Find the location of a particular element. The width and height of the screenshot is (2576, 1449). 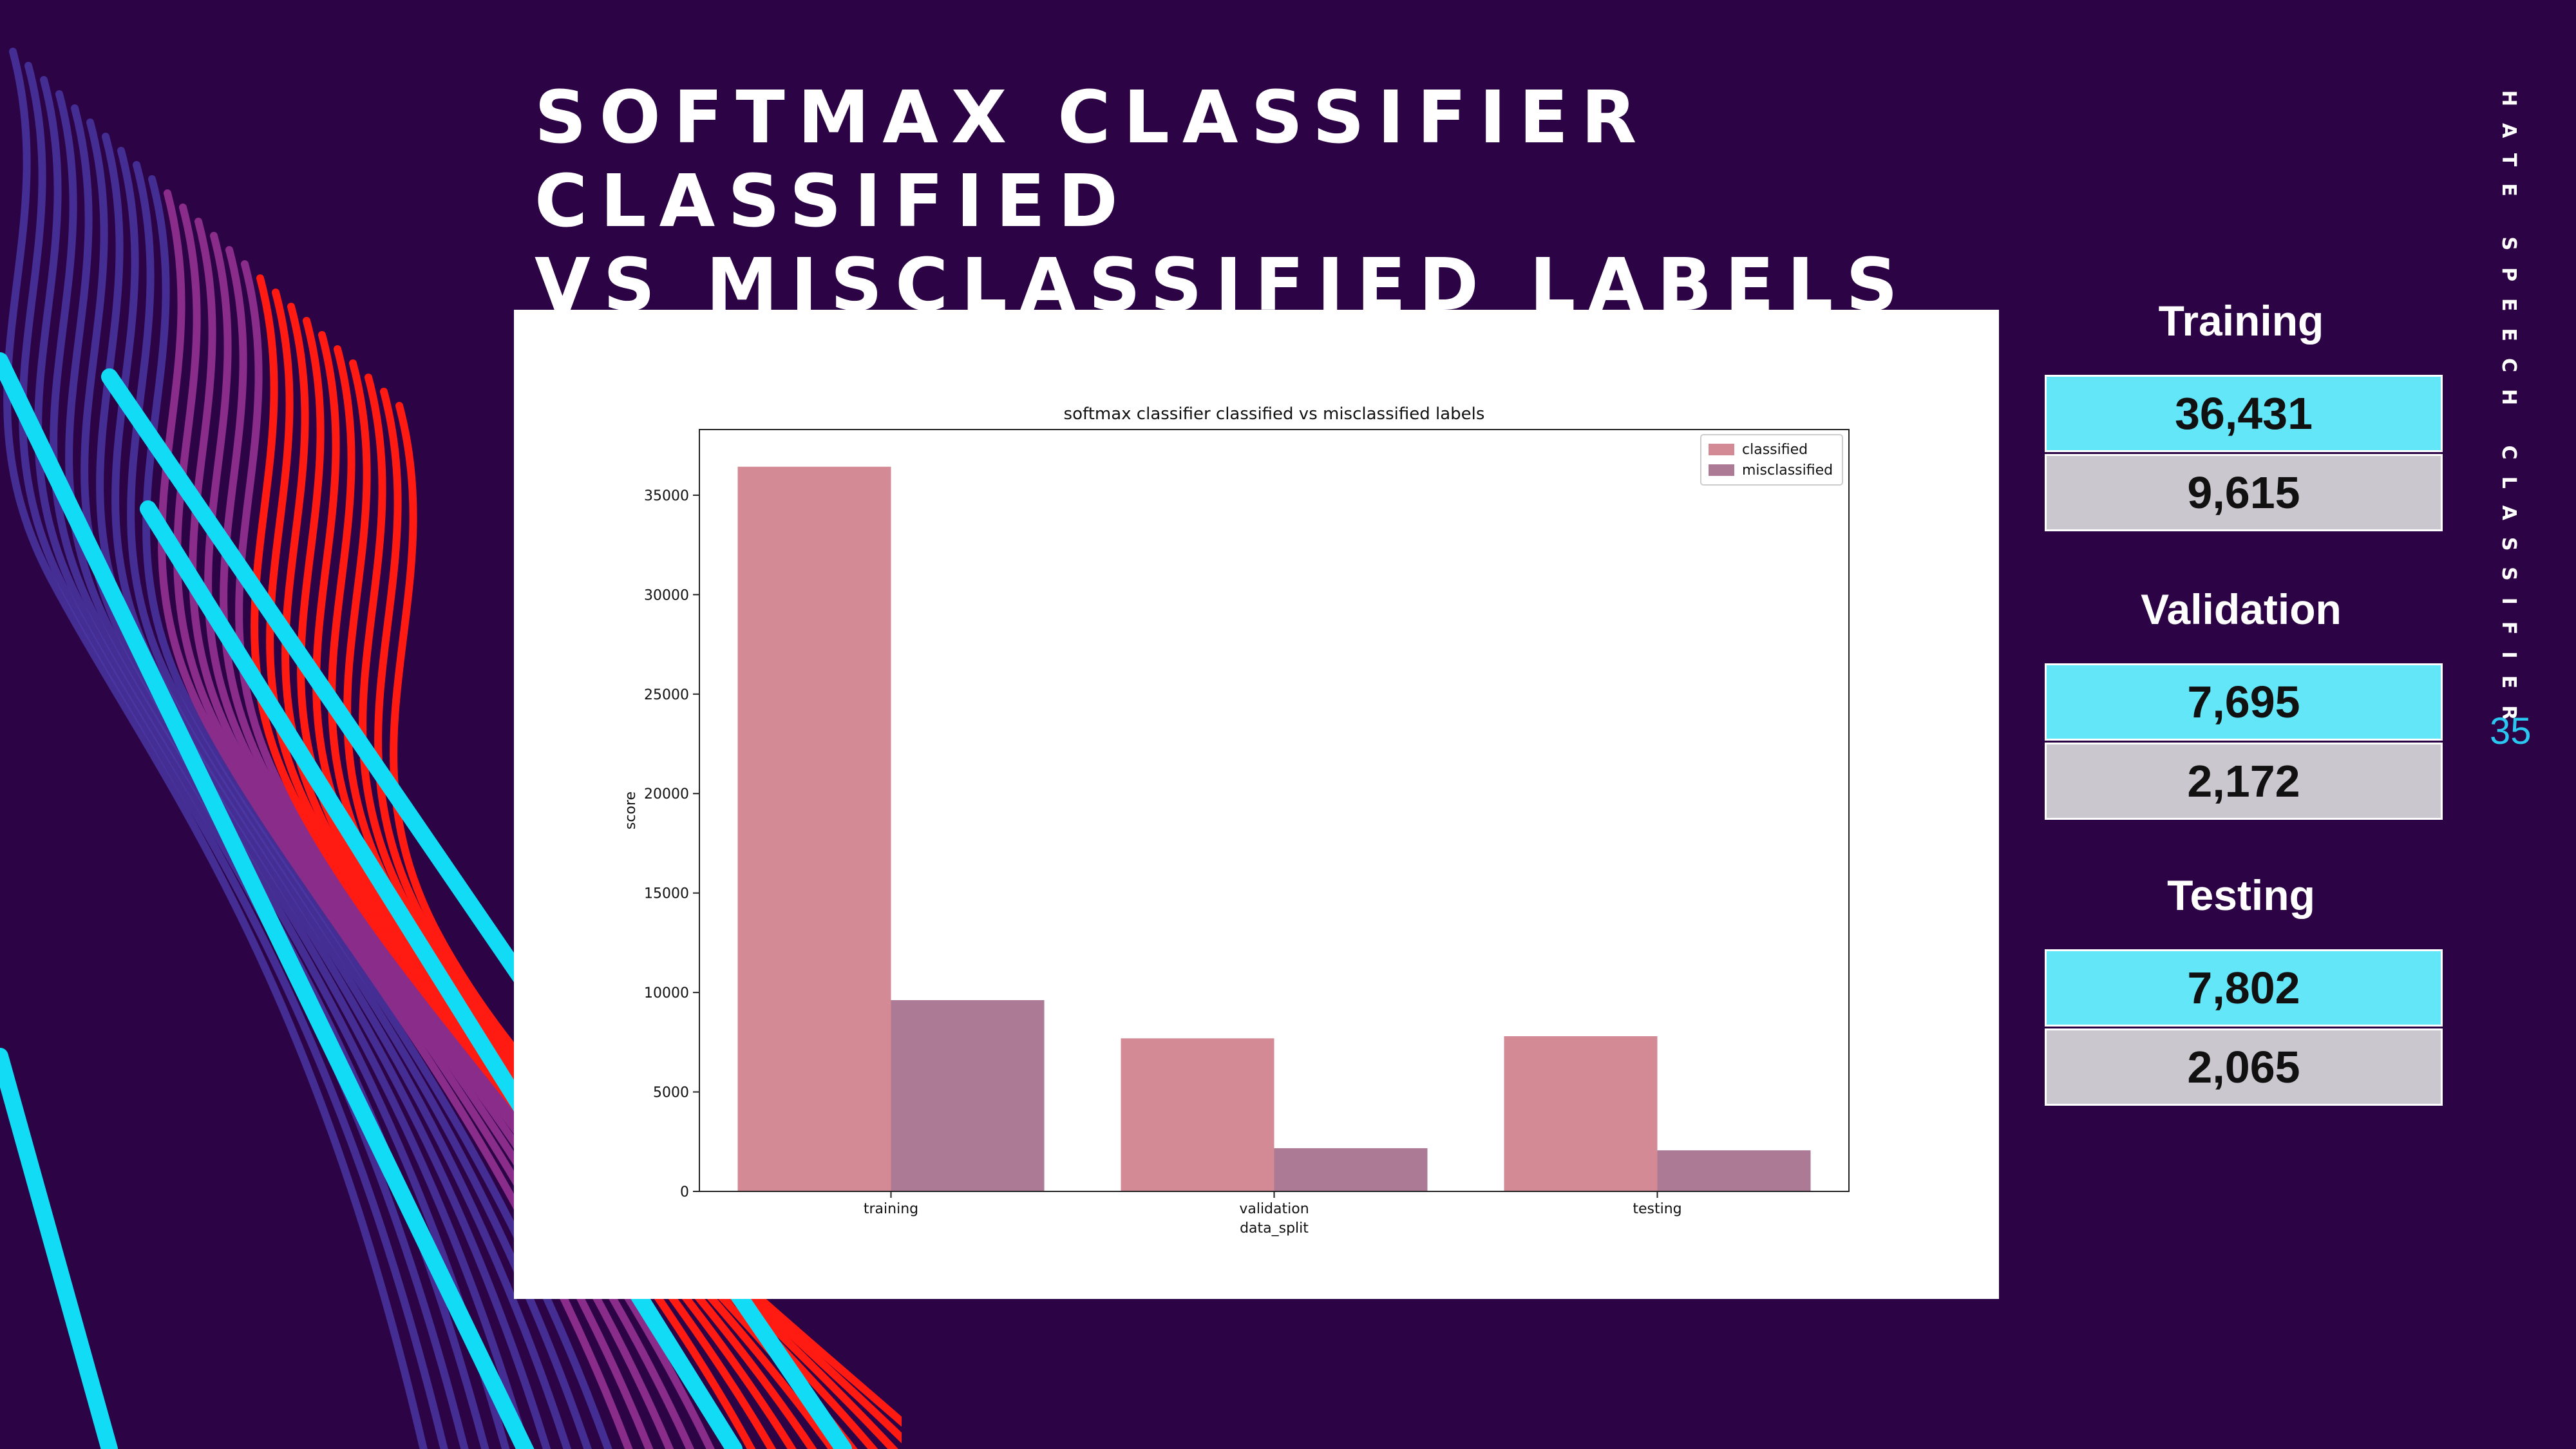

y-tick-label: 30000 is located at coordinates (666, 595).